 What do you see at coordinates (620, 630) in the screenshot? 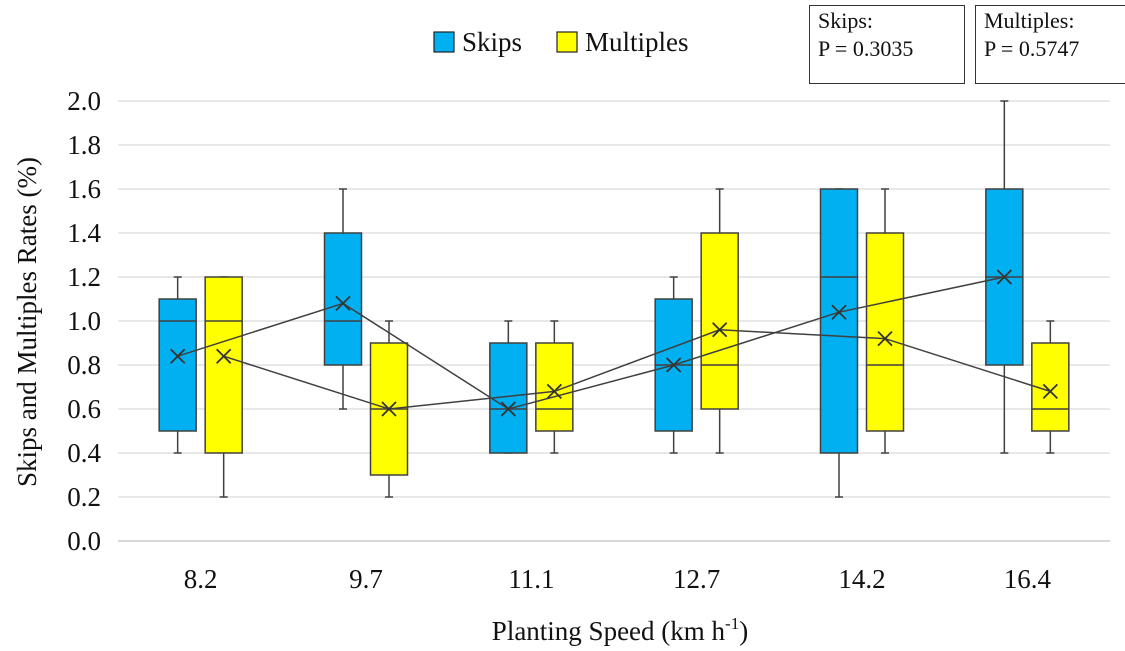
I see `x-axis-title: Planting Speed (km h-1)` at bounding box center [620, 630].